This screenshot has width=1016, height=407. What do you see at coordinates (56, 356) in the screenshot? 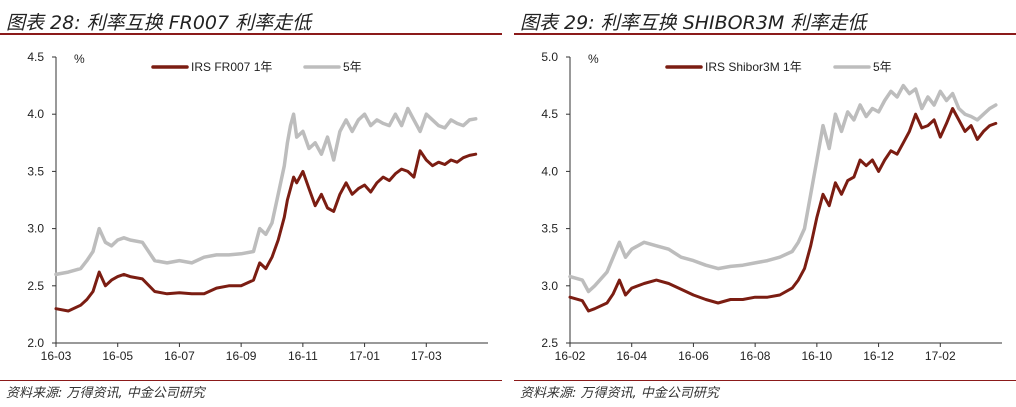
I see `x-tick-label: 16-03` at bounding box center [56, 356].